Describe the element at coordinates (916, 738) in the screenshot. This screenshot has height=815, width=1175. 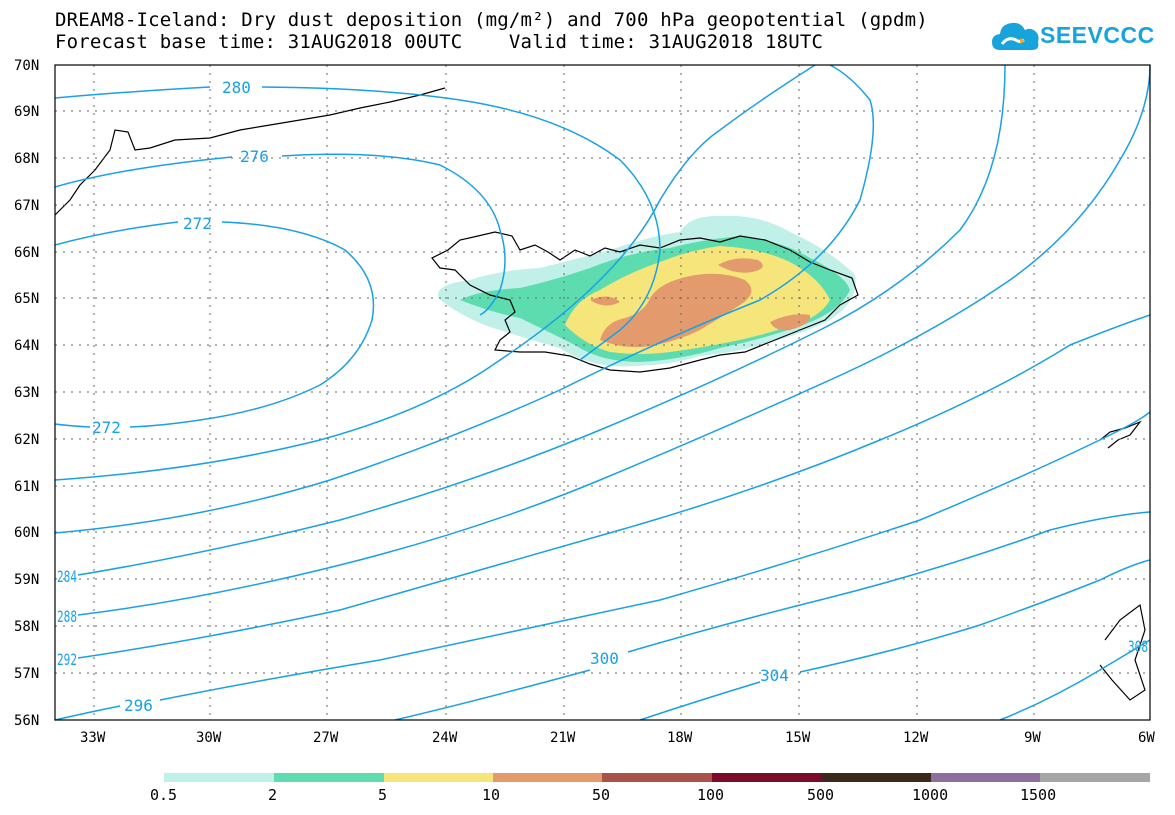
I see `lon-label: 12W` at that location.